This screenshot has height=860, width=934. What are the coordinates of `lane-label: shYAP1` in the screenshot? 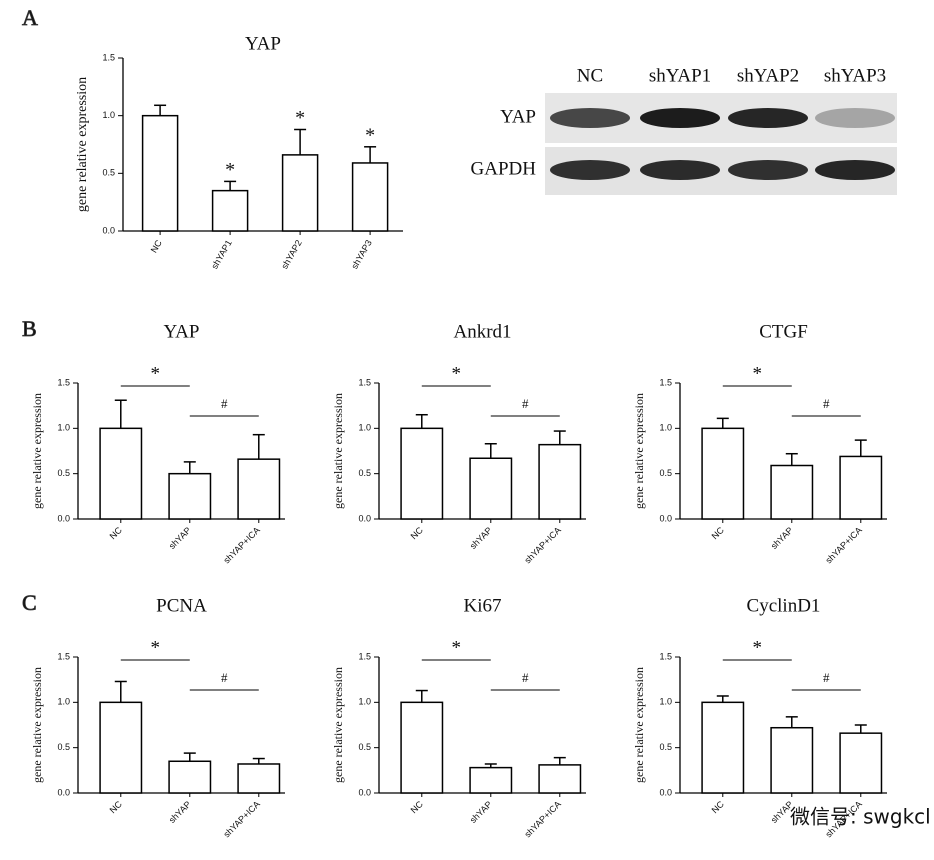 It's located at (680, 75).